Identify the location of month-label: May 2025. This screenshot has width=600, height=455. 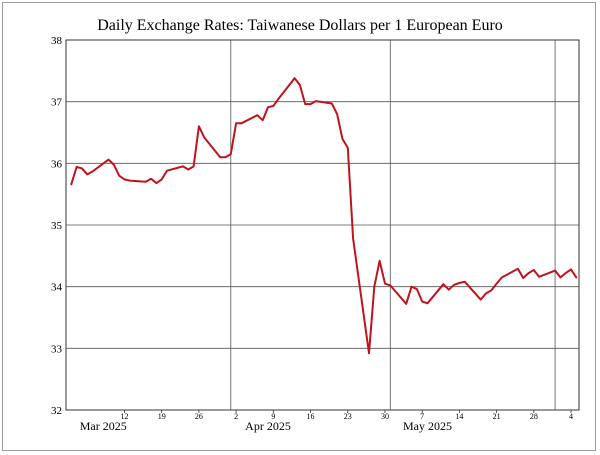
(427, 426).